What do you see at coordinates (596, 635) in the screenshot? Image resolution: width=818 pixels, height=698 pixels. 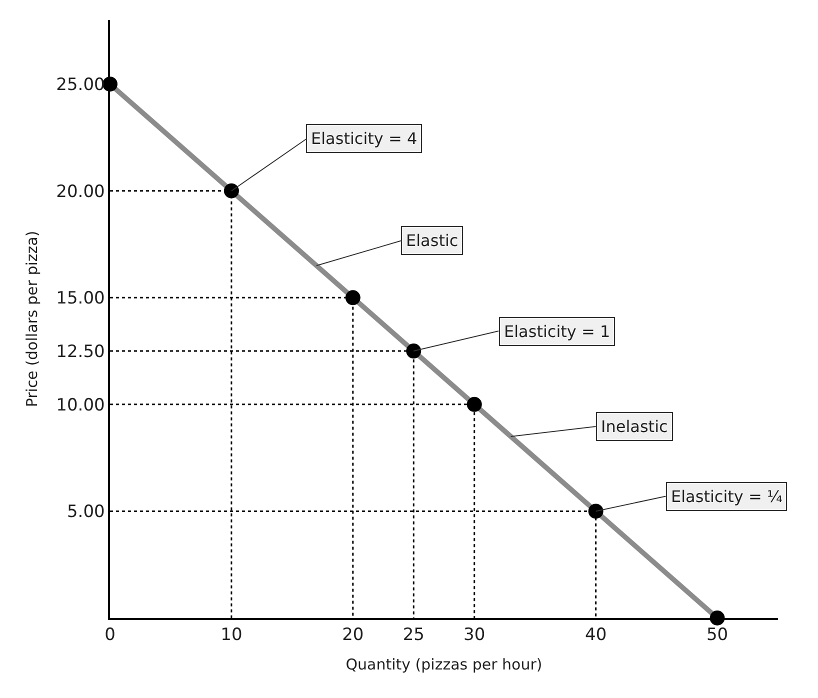 I see `x-tick-label: 40` at bounding box center [596, 635].